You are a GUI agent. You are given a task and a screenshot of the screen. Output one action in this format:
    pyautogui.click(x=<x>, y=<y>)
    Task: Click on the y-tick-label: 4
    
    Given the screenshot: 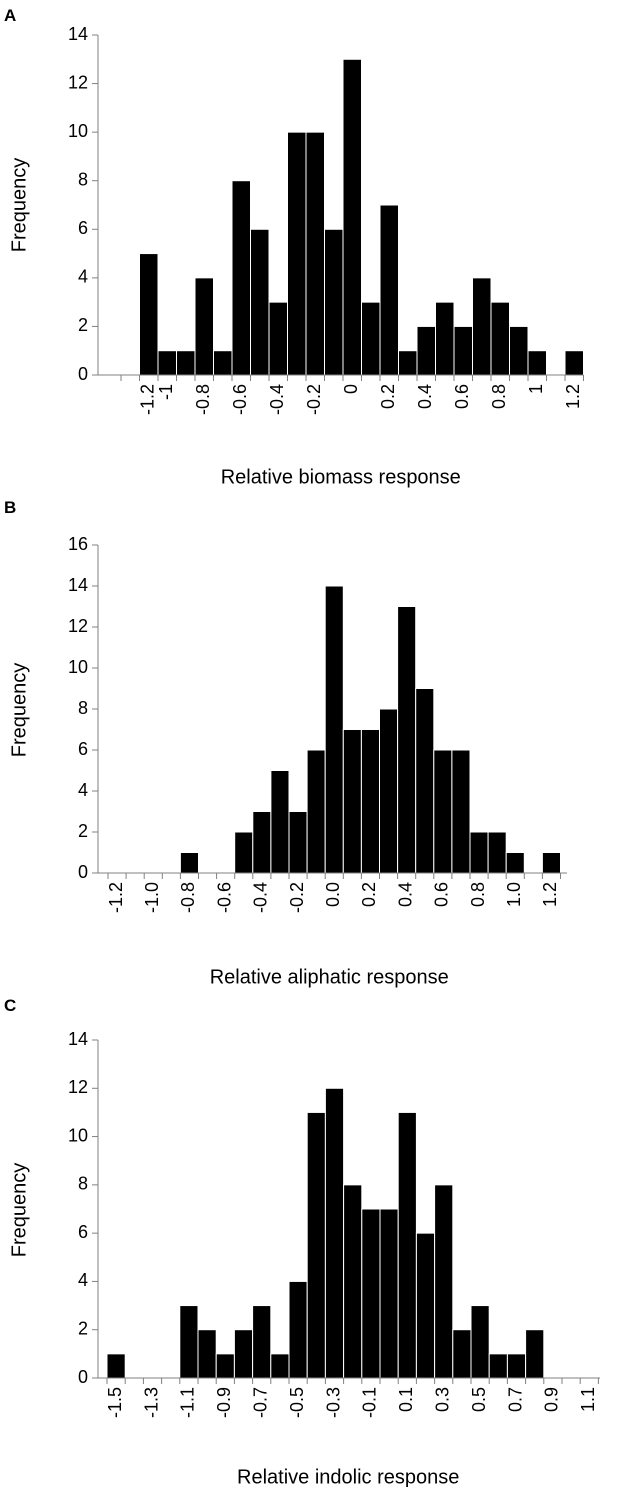 What is the action you would take?
    pyautogui.click(x=83, y=1280)
    